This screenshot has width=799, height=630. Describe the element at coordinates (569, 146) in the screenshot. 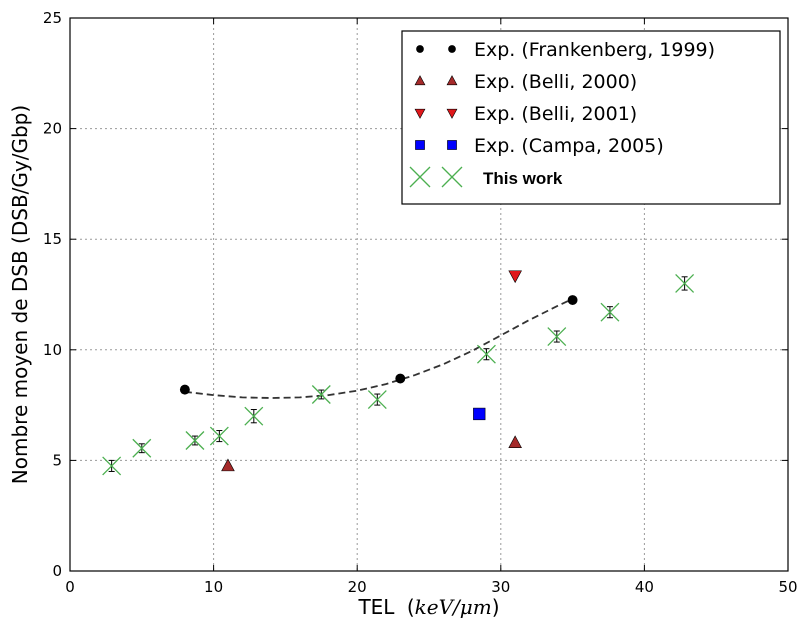

I see `legend-label: Exp. (Campa, 2005)` at that location.